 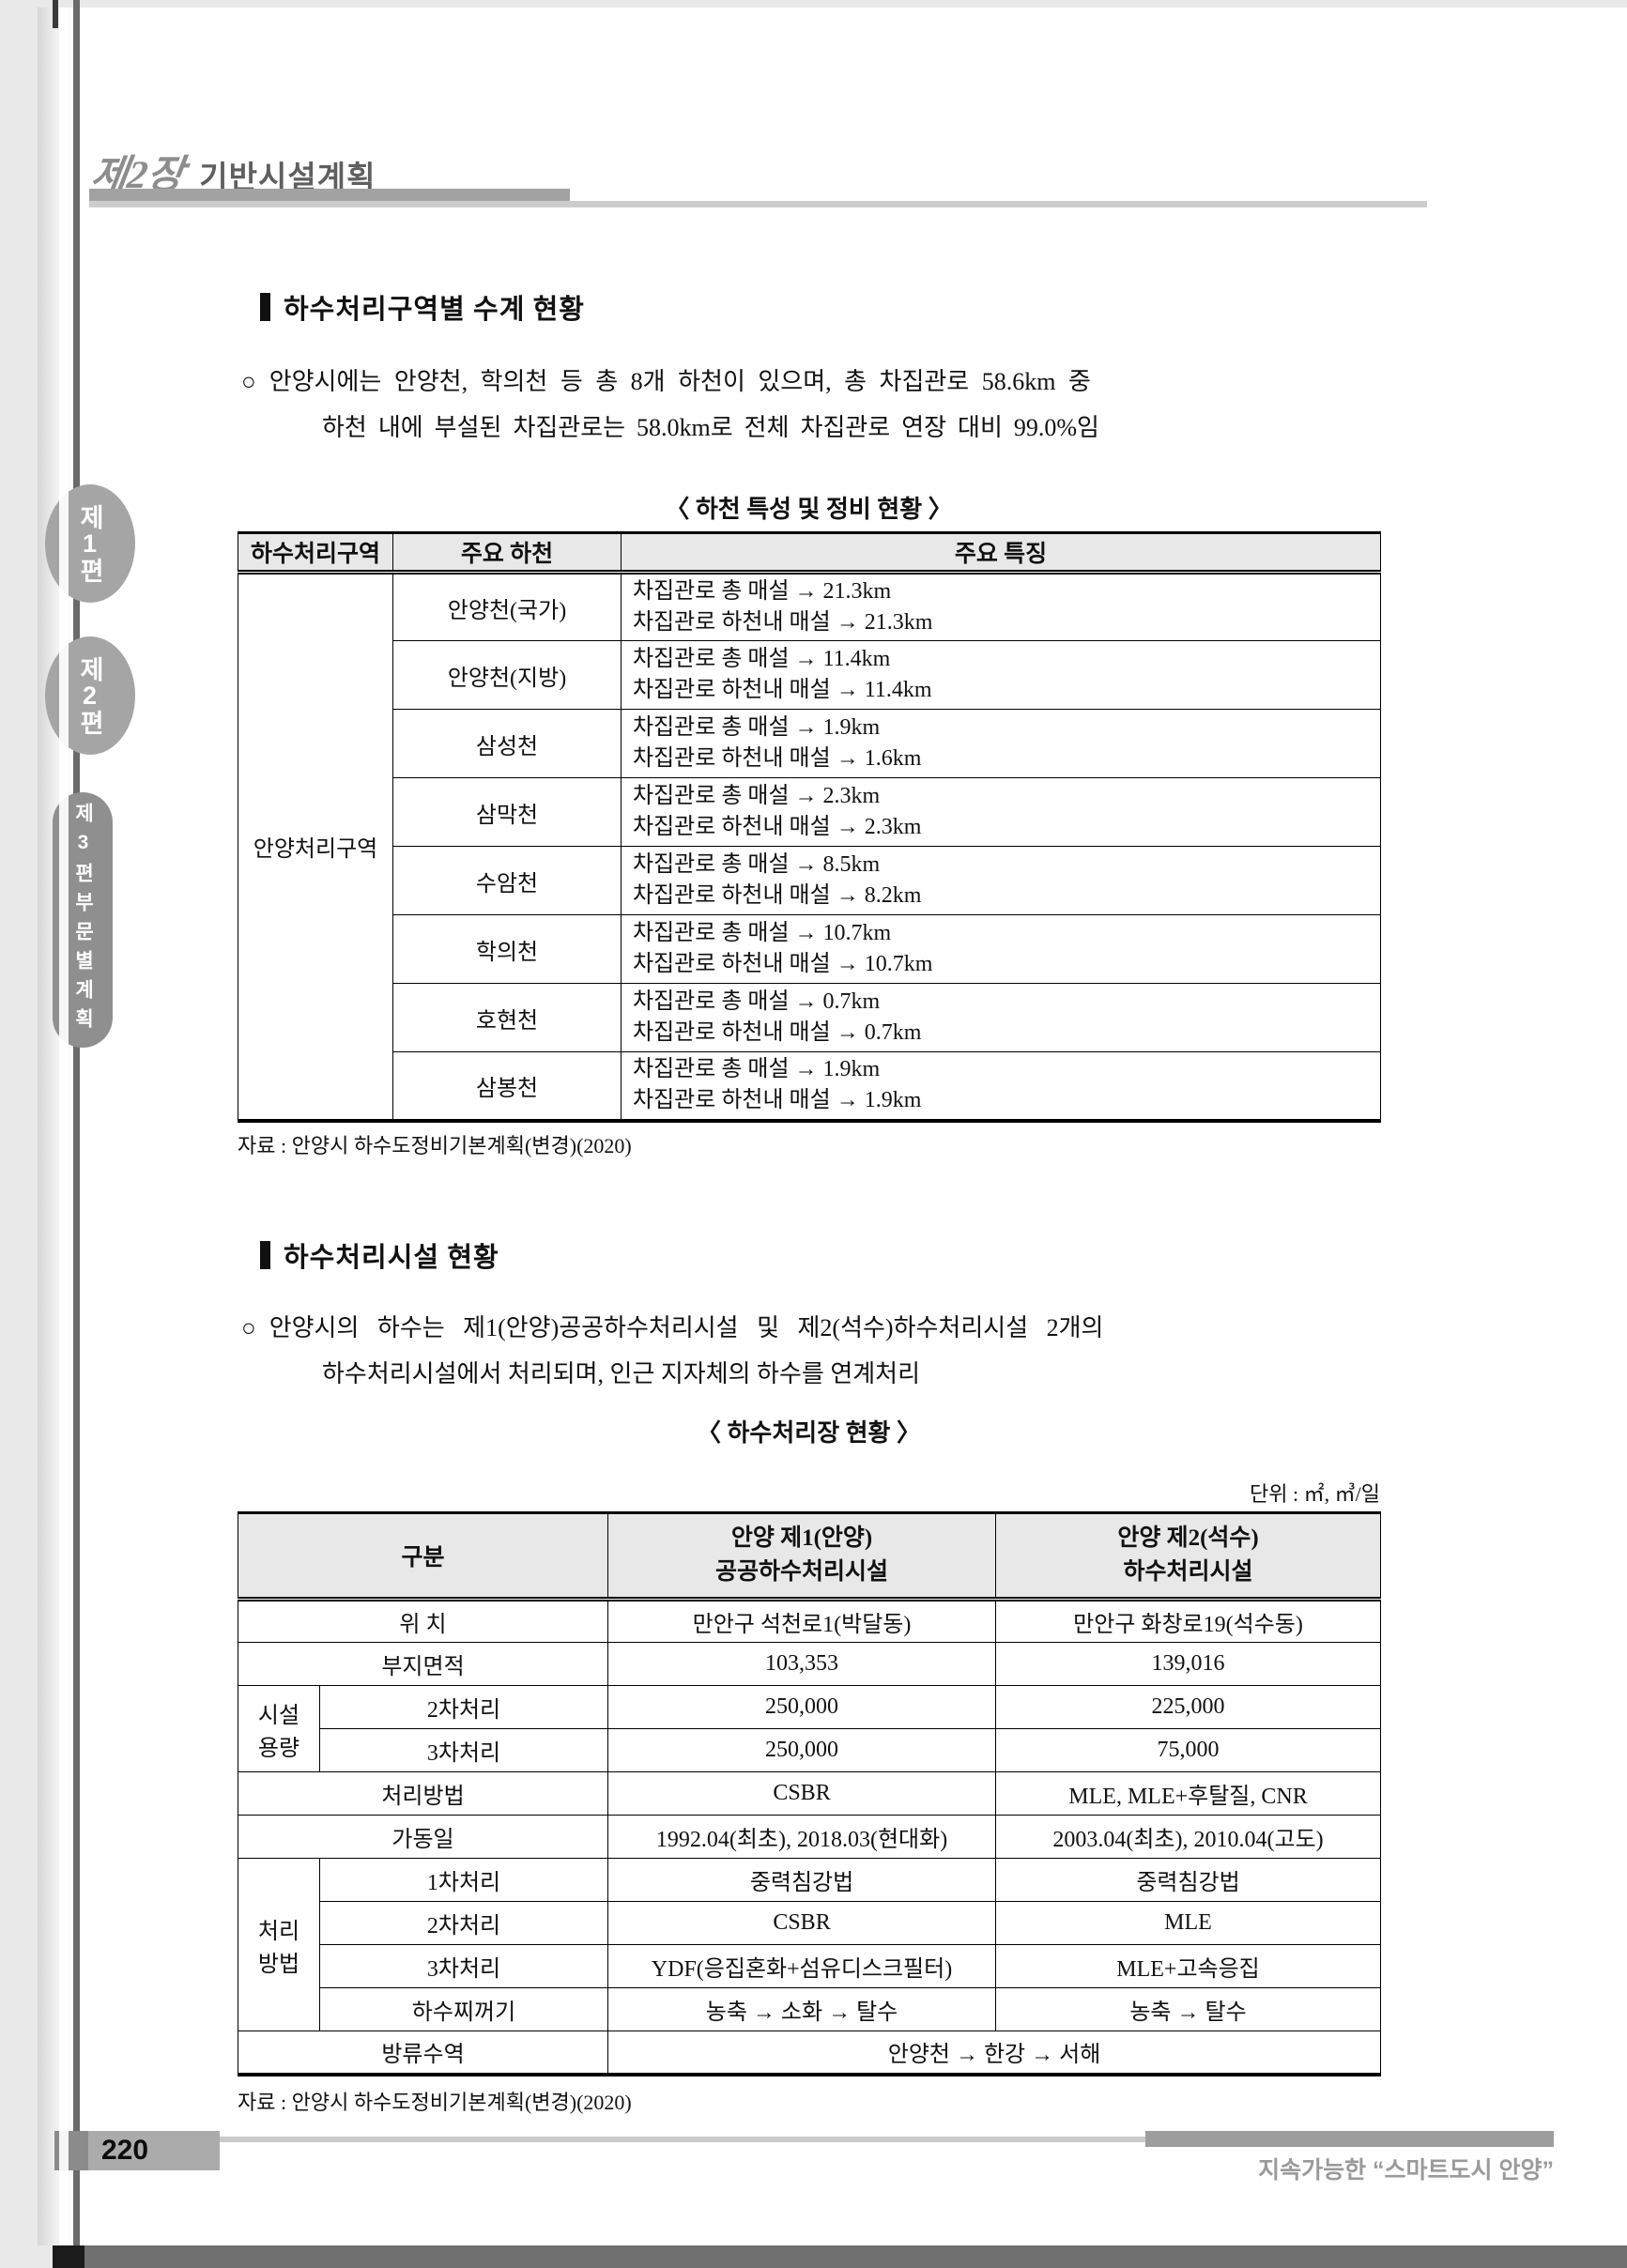 I want to click on feature-line2: 차집관로 하천내 매설 → 0.7km, so click(x=778, y=1032).